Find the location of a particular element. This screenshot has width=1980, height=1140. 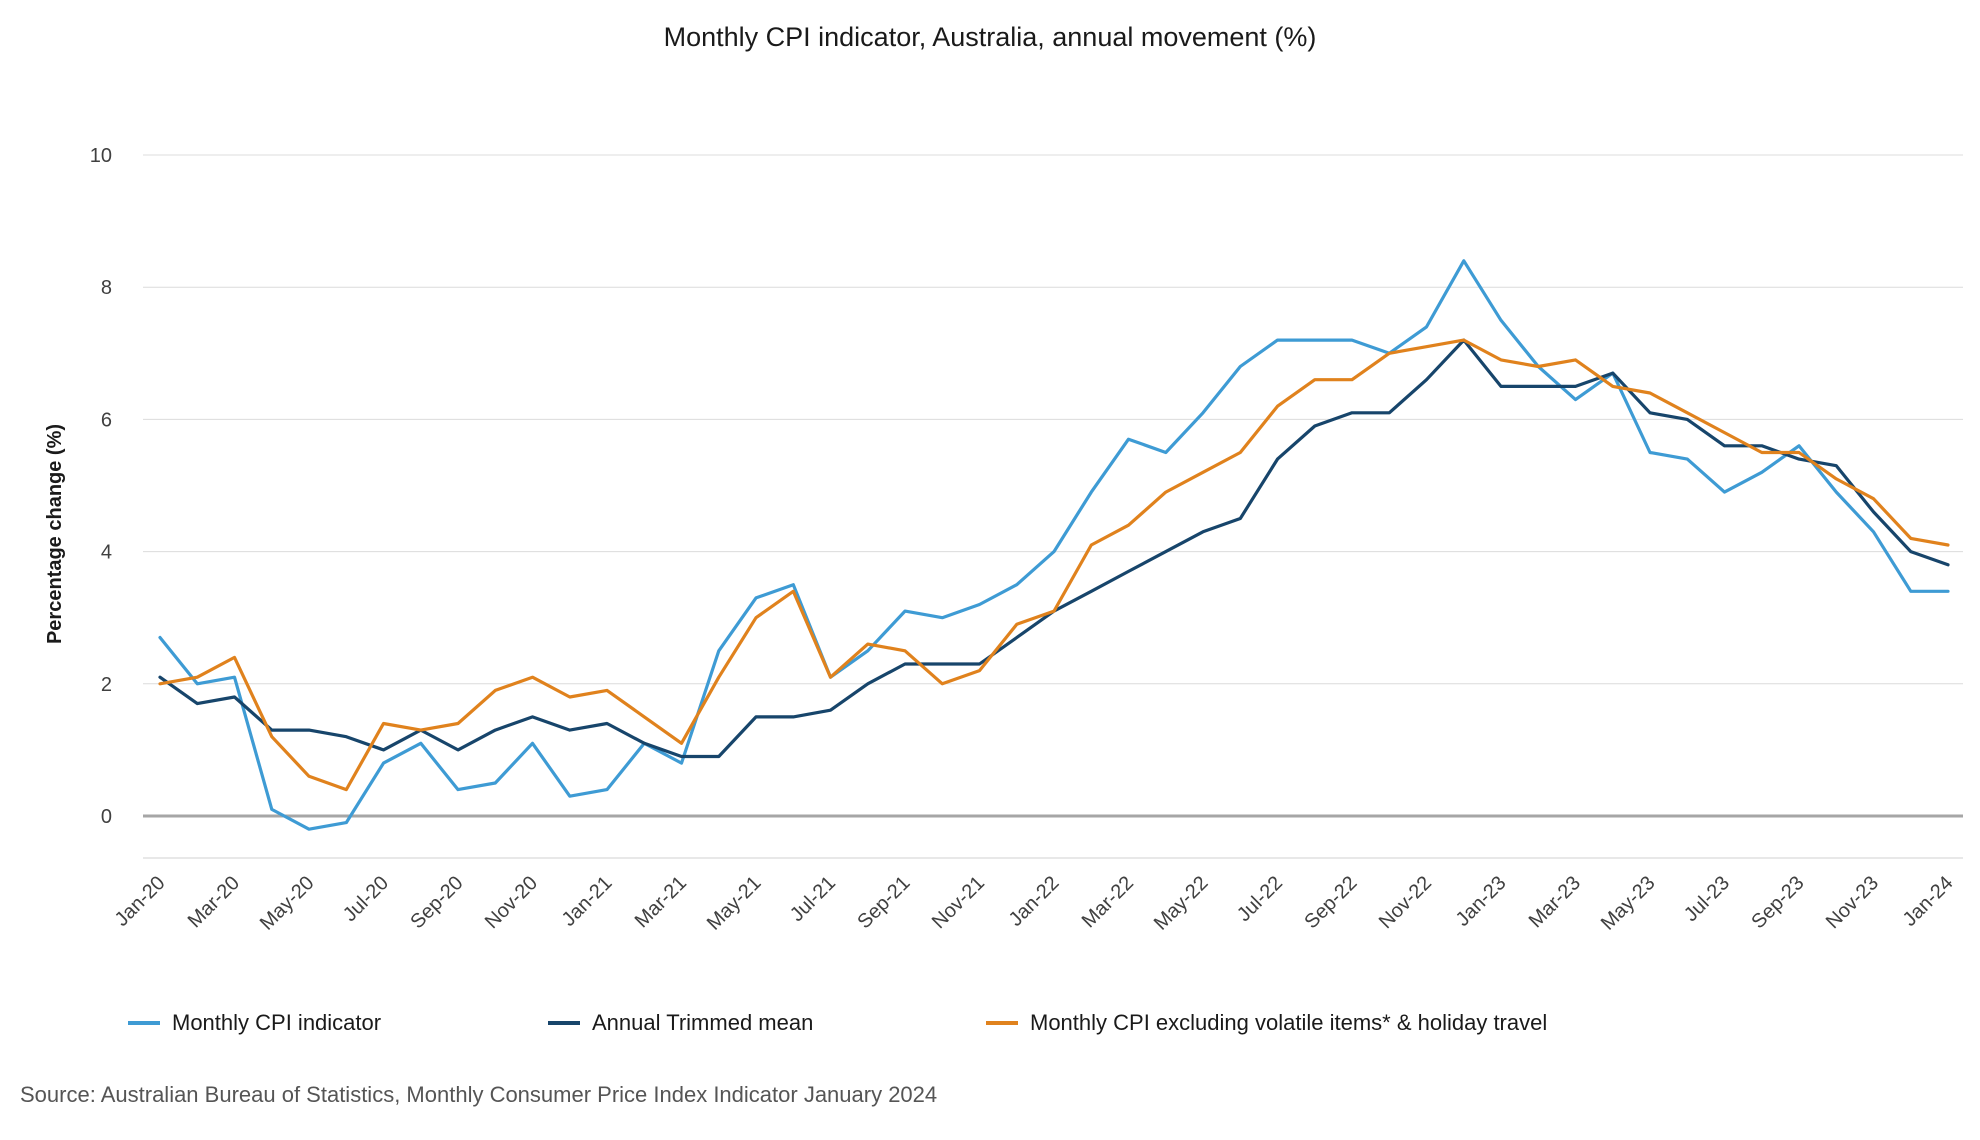

x-tick-label: Jul-22 is located at coordinates (1260, 899).